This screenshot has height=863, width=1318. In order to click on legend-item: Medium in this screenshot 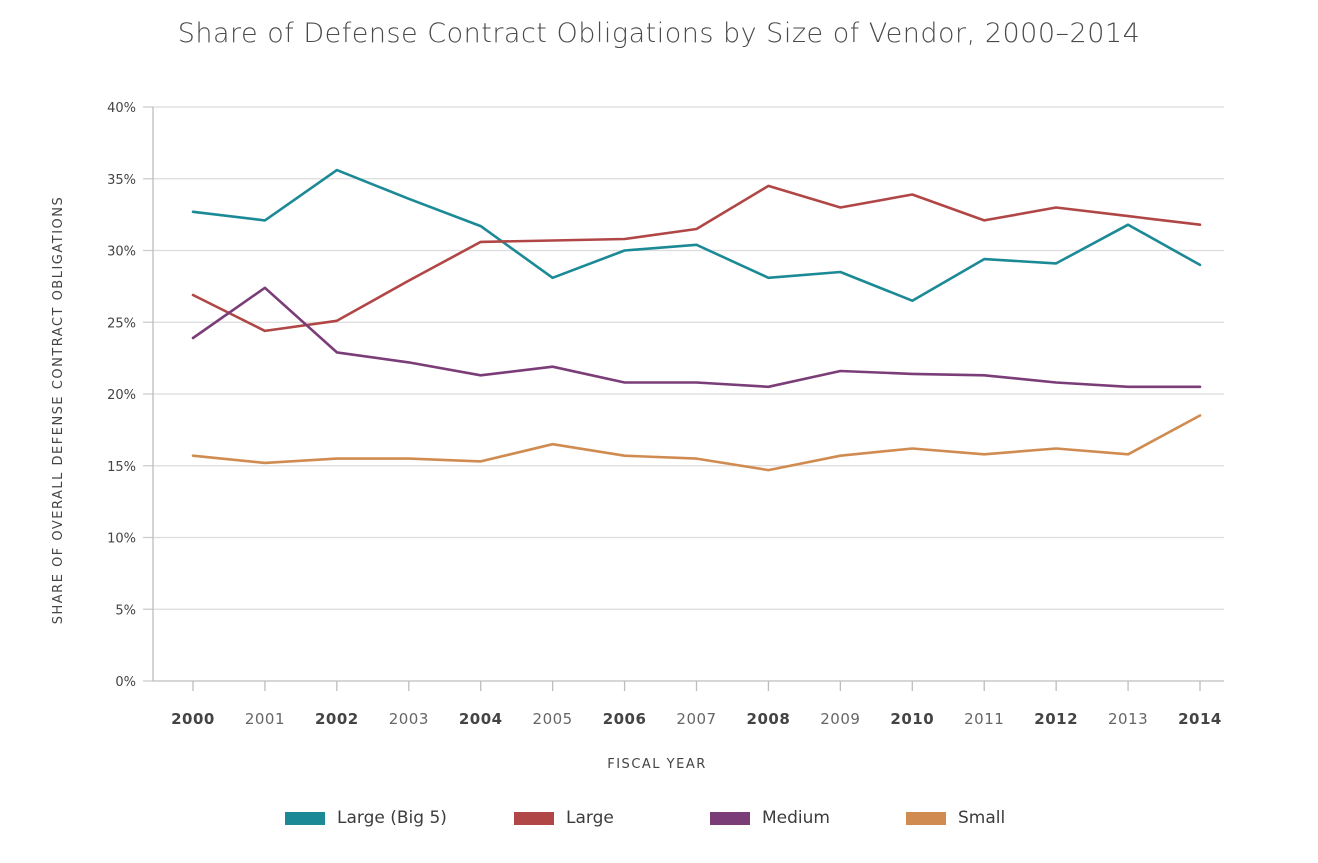, I will do `click(770, 818)`.